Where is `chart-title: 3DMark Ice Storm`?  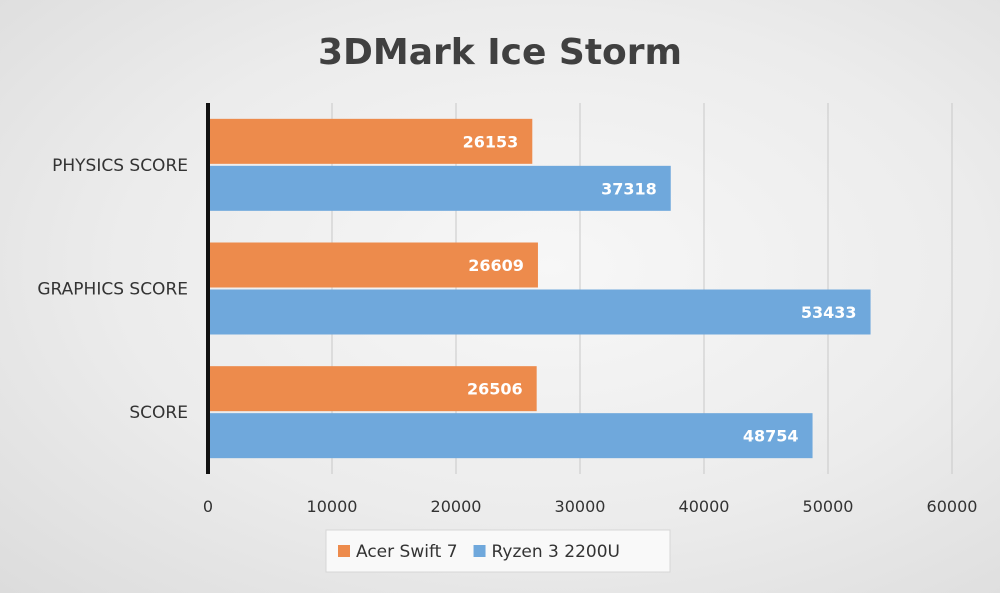 chart-title: 3DMark Ice Storm is located at coordinates (500, 52).